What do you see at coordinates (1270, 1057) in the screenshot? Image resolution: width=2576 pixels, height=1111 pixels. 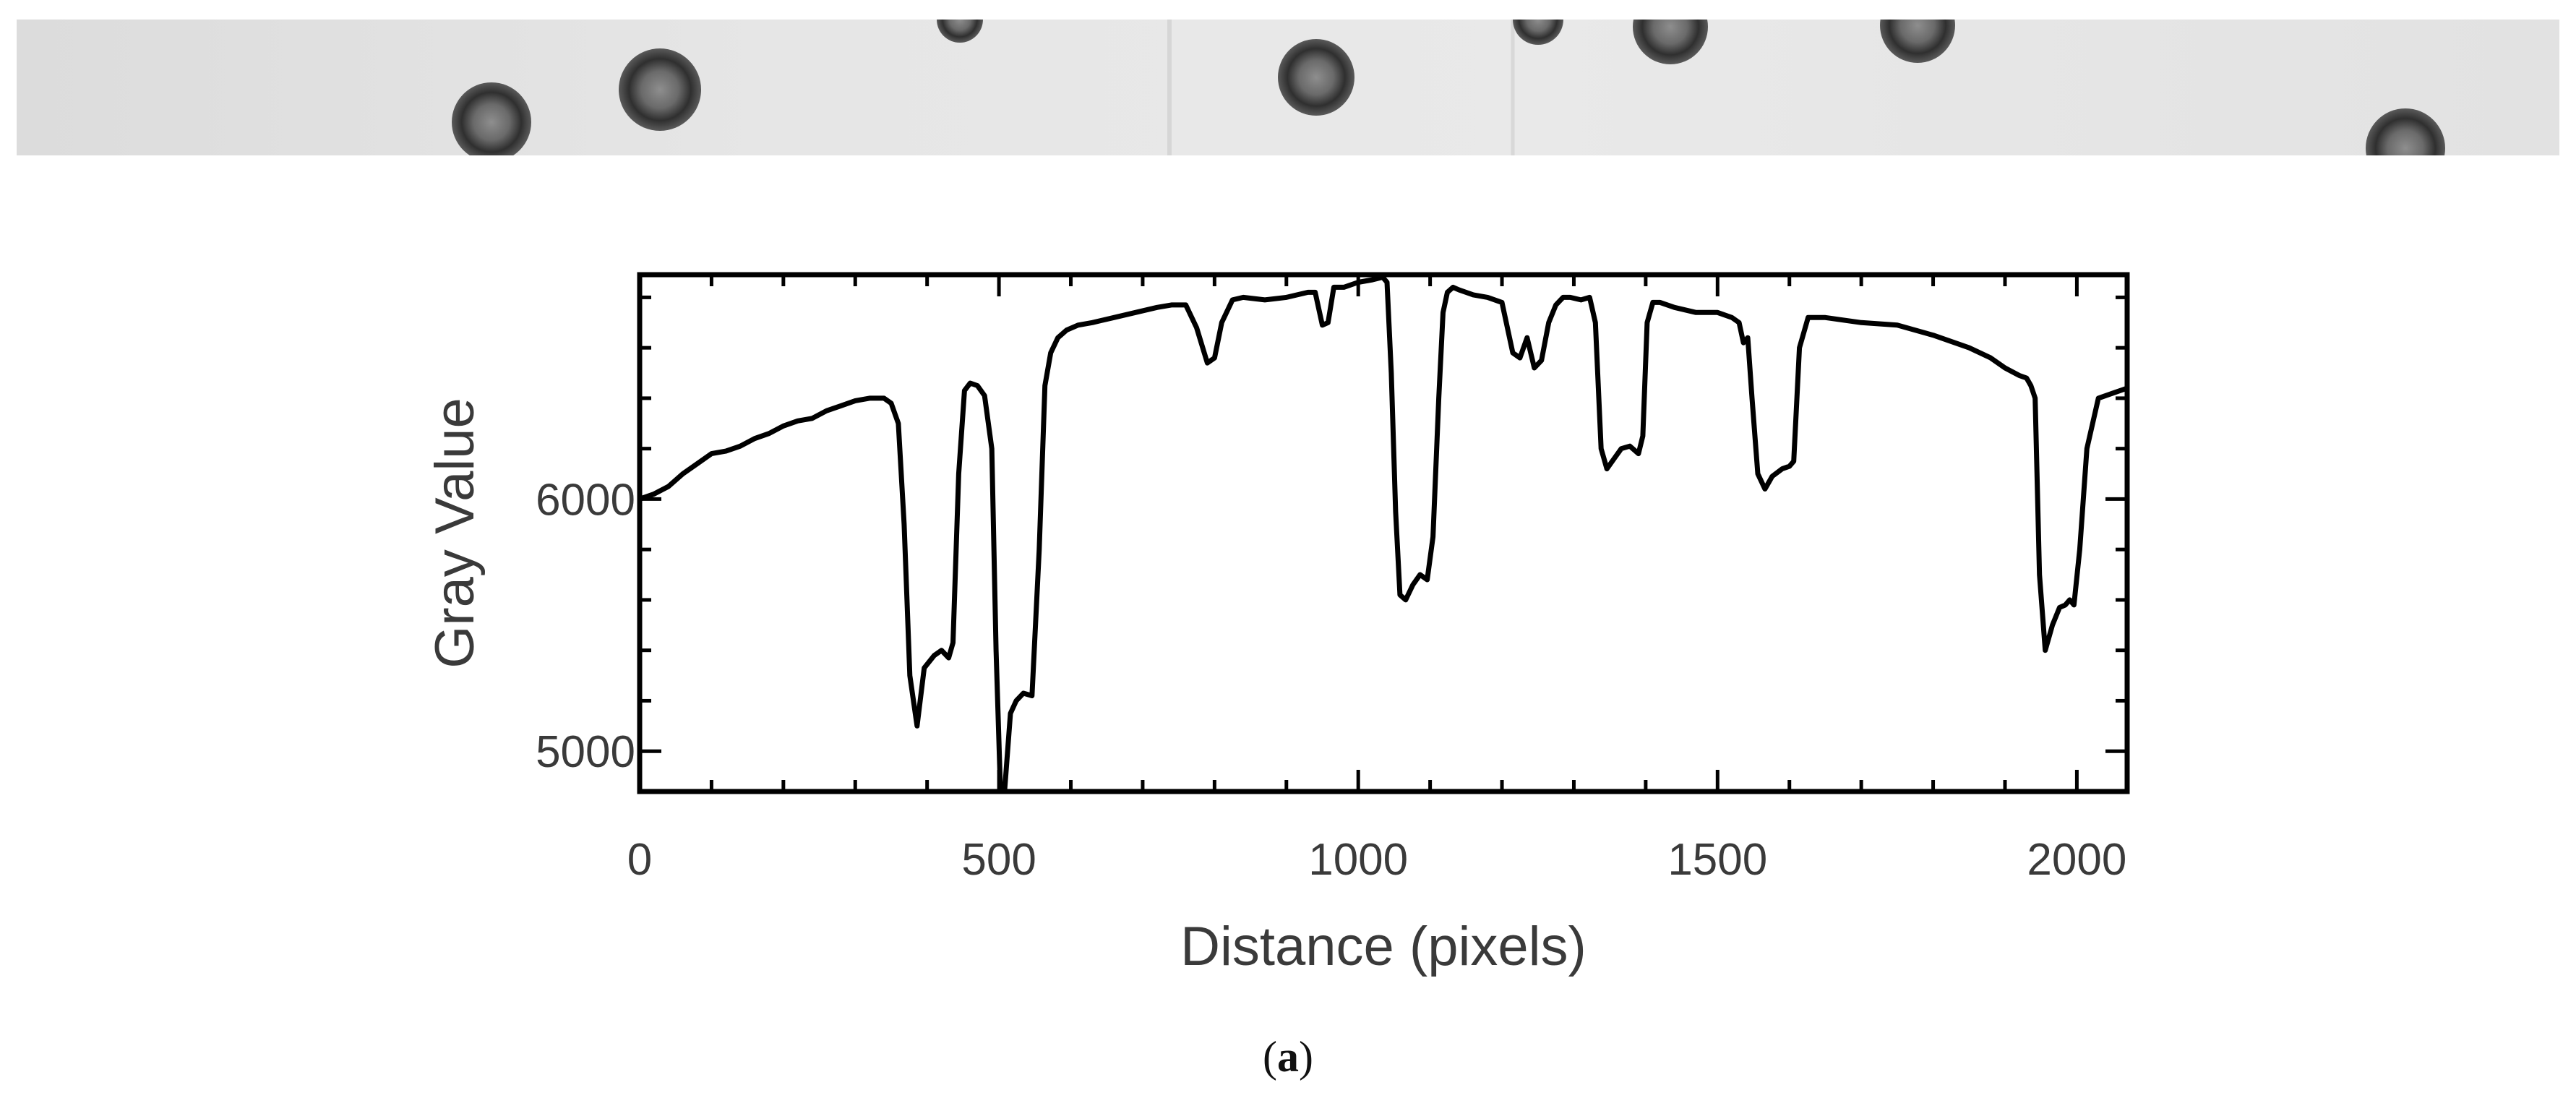 I see `caption-open-paren: (` at bounding box center [1270, 1057].